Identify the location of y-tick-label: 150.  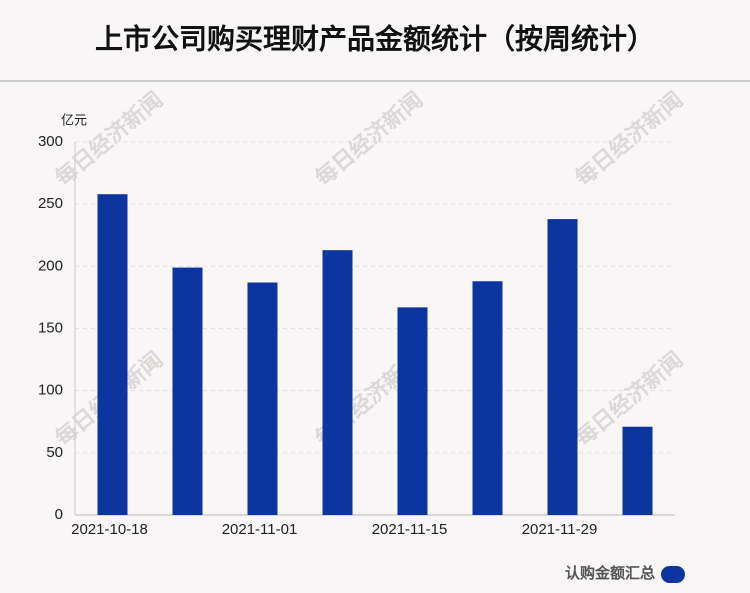
(50, 327).